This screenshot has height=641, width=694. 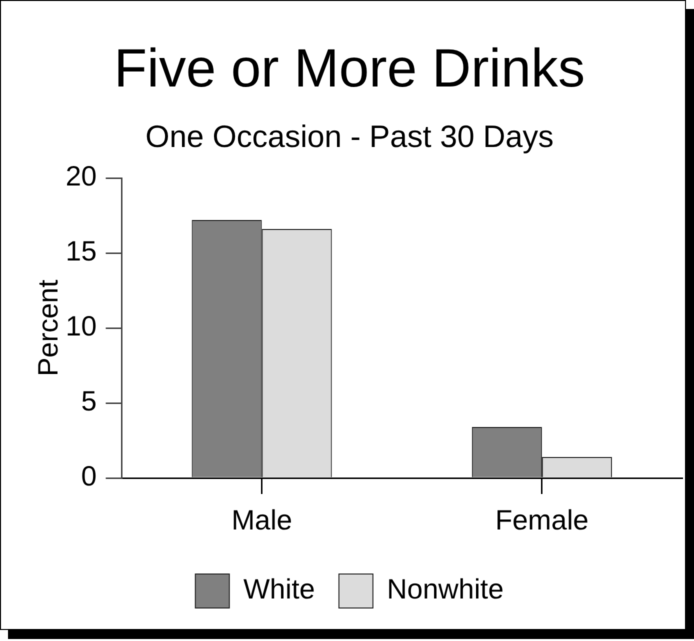 I want to click on legend-label: White, so click(x=279, y=589).